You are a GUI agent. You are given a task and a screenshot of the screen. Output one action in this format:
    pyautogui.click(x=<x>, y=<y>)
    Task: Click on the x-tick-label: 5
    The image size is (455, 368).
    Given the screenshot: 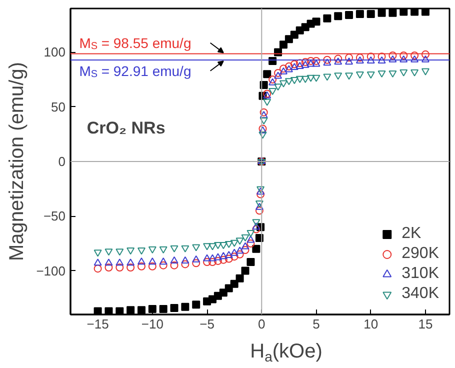 What is the action you would take?
    pyautogui.click(x=316, y=324)
    